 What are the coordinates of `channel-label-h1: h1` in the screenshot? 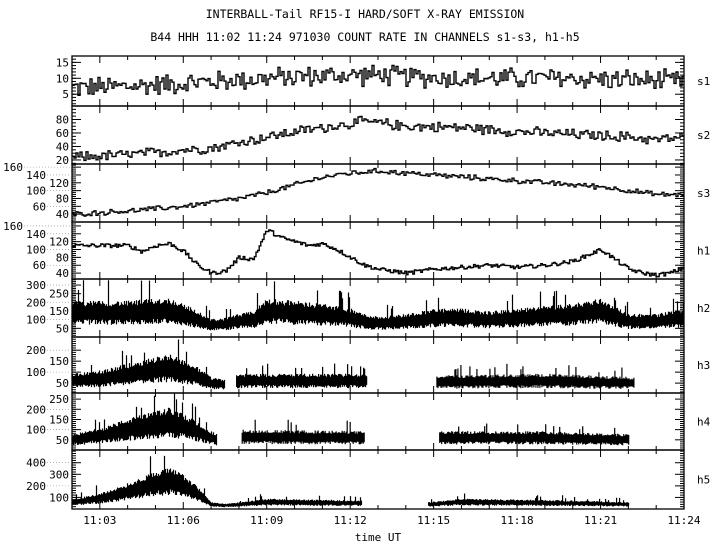 It's located at (703, 251).